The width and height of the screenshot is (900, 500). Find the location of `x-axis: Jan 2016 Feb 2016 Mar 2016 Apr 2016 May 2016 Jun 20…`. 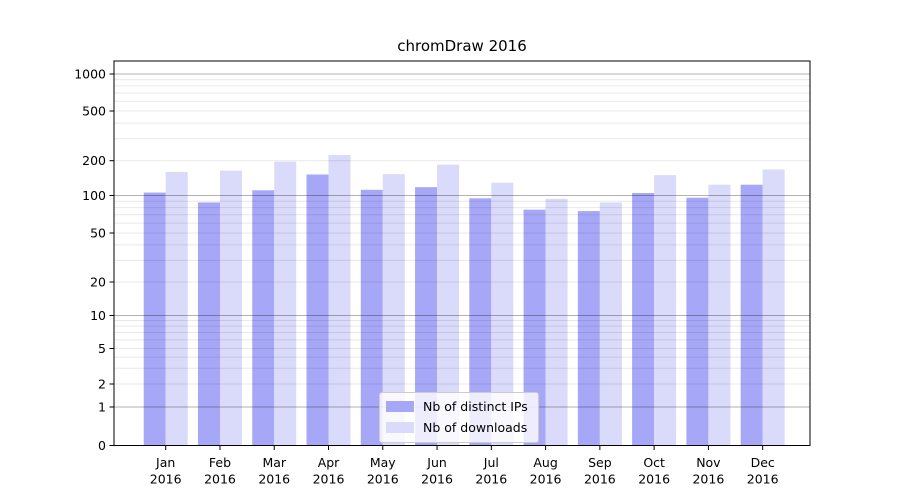

x-axis: Jan 2016 Feb 2016 Mar 2016 Apr 2016 May 2016 Jun 20… is located at coordinates (464, 466).